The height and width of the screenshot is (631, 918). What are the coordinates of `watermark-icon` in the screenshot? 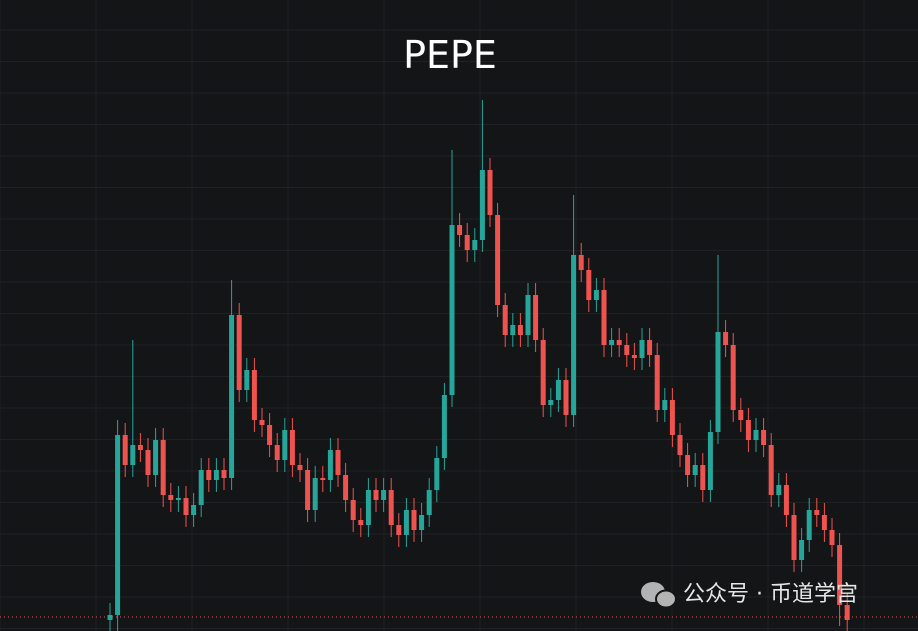 It's located at (659, 595).